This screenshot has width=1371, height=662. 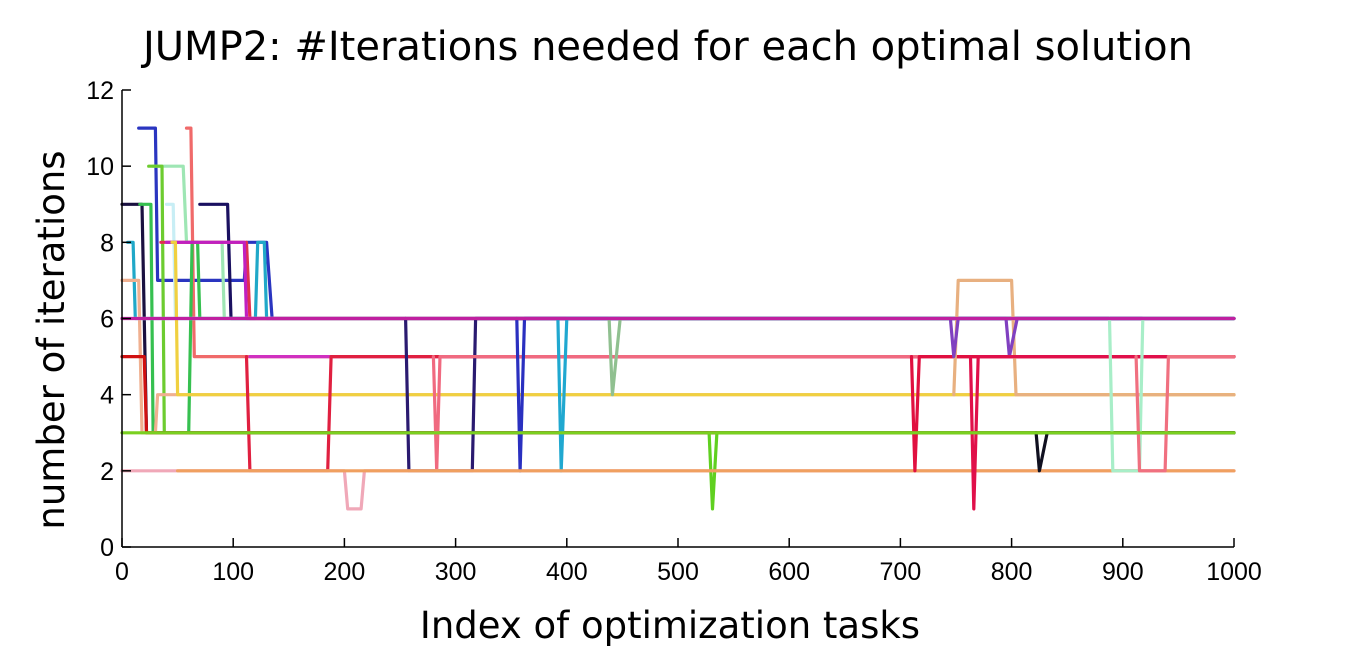 I want to click on x-tick-label: 300, so click(x=456, y=572).